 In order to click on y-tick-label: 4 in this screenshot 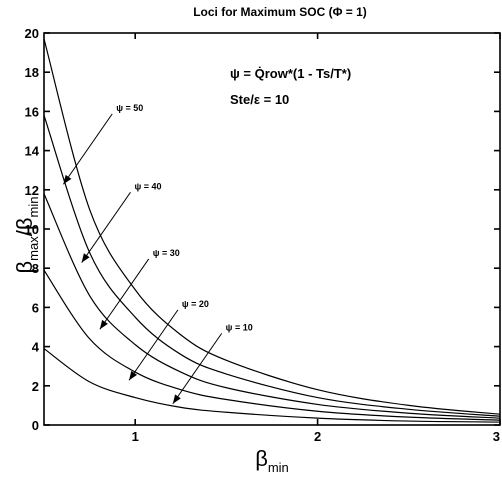, I will do `click(36, 347)`.